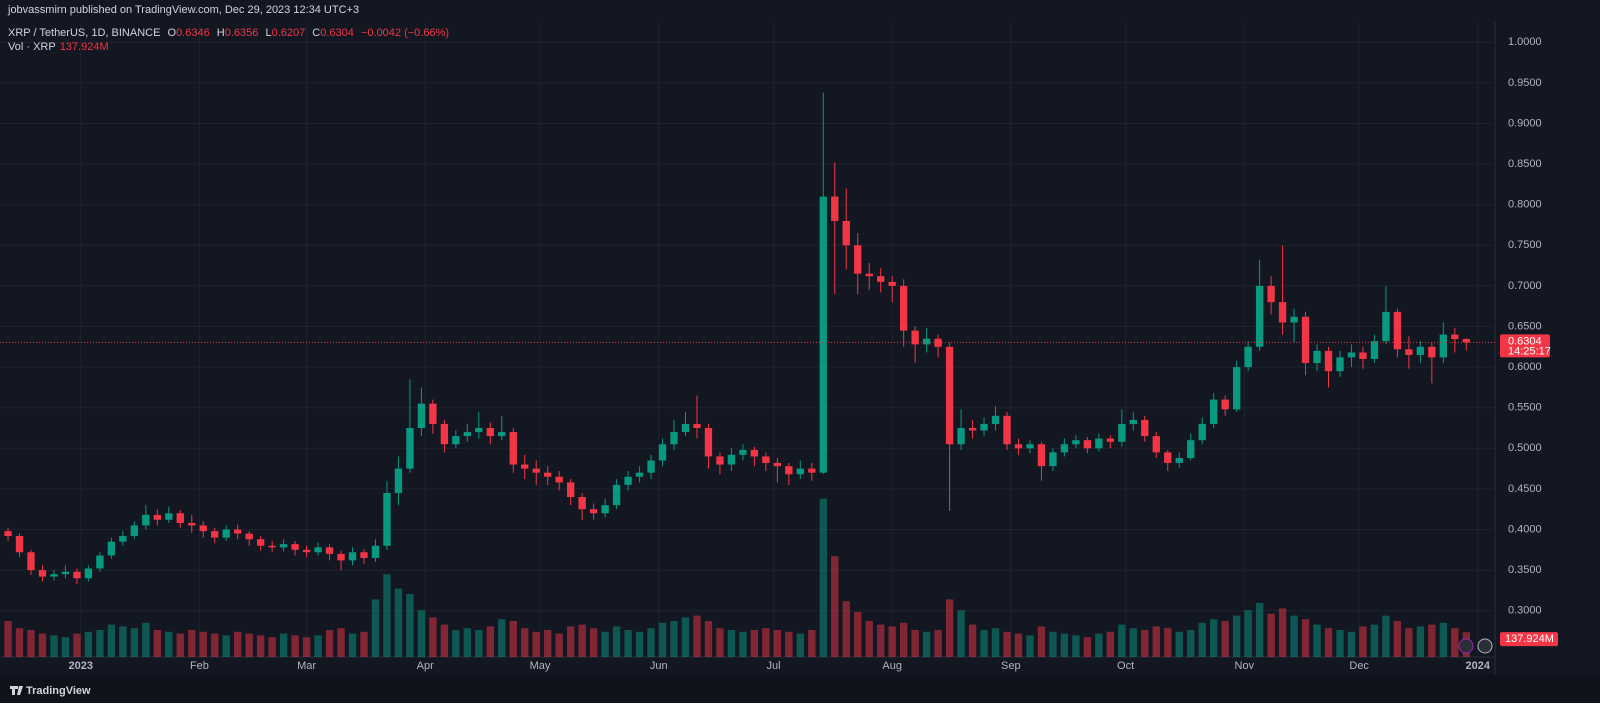 This screenshot has height=717, width=1600. I want to click on logo, so click(16, 690).